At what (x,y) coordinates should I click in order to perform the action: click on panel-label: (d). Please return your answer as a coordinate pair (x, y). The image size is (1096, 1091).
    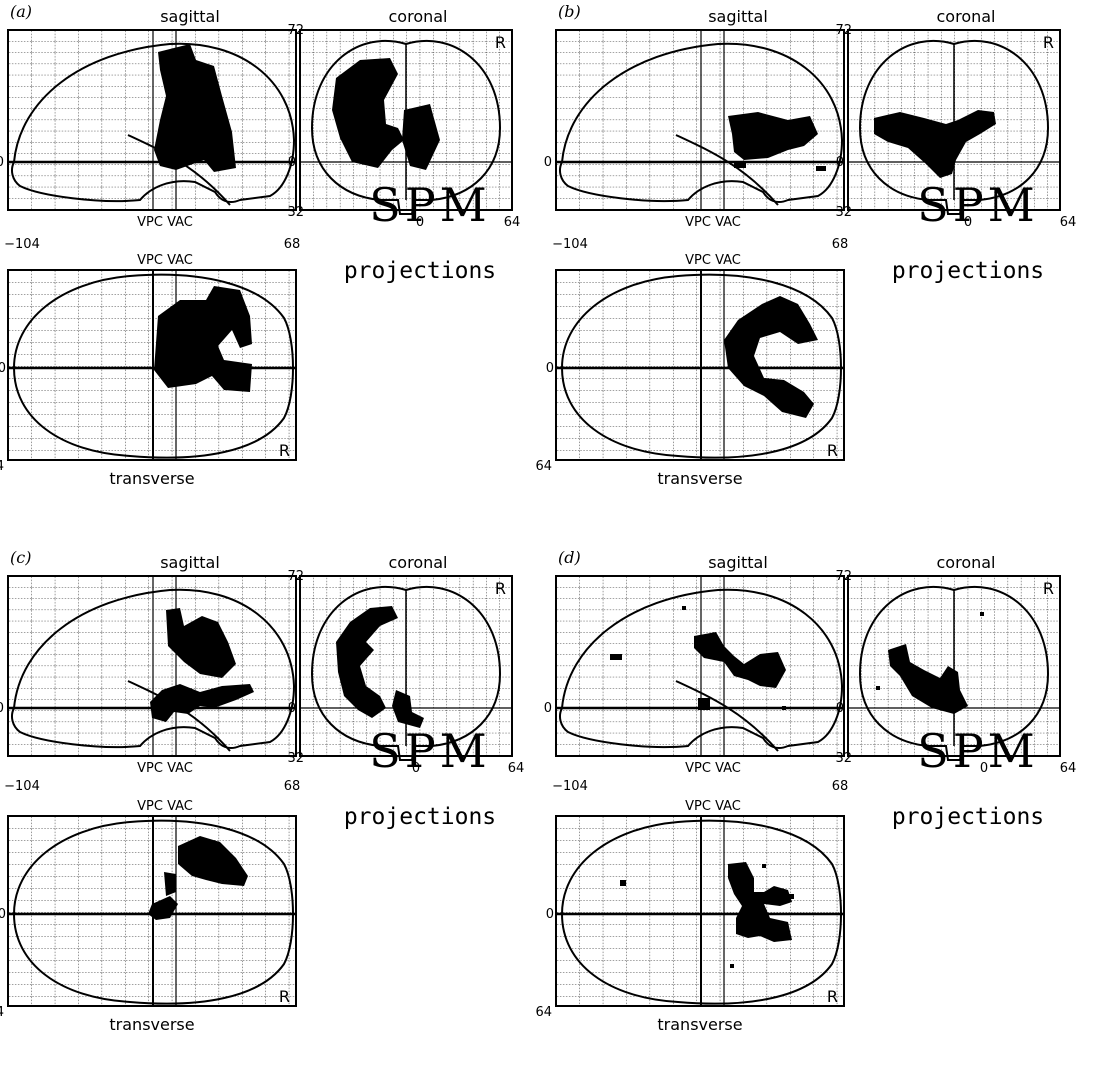
    Looking at the image, I should click on (569, 557).